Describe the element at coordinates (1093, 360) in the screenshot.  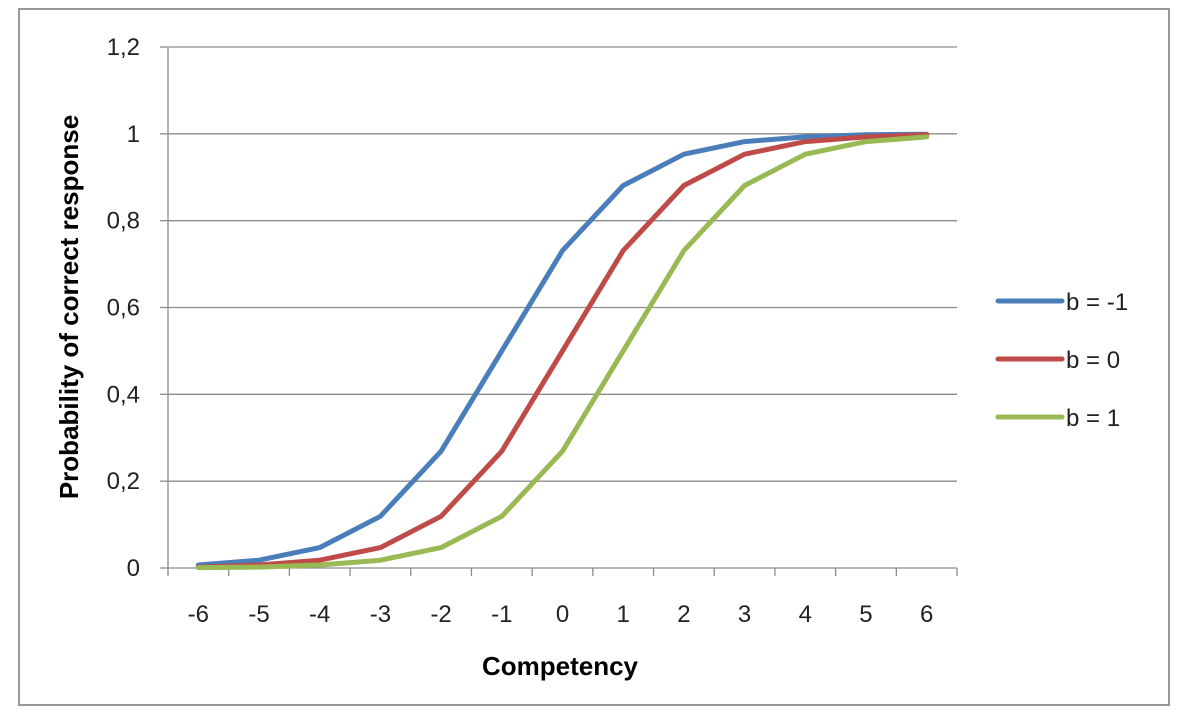
I see `legend-label: b = 0` at that location.